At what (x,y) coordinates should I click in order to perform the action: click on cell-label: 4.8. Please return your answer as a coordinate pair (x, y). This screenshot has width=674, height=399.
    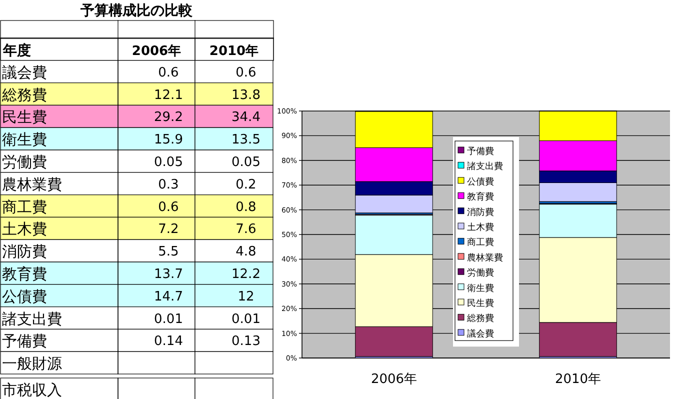
    Looking at the image, I should click on (246, 252).